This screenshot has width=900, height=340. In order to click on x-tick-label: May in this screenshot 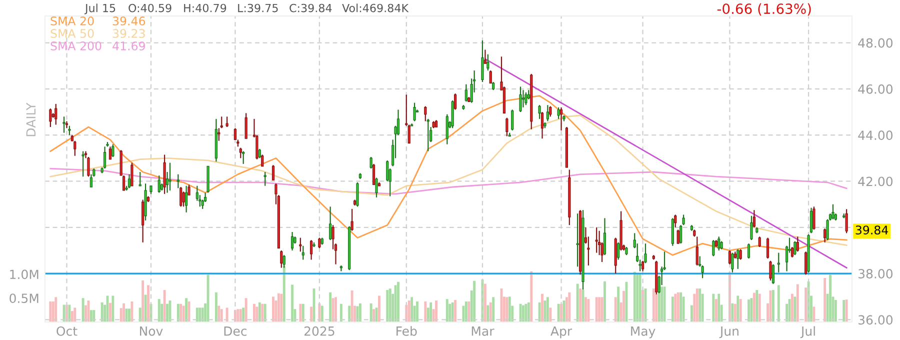, I will do `click(643, 332)`.